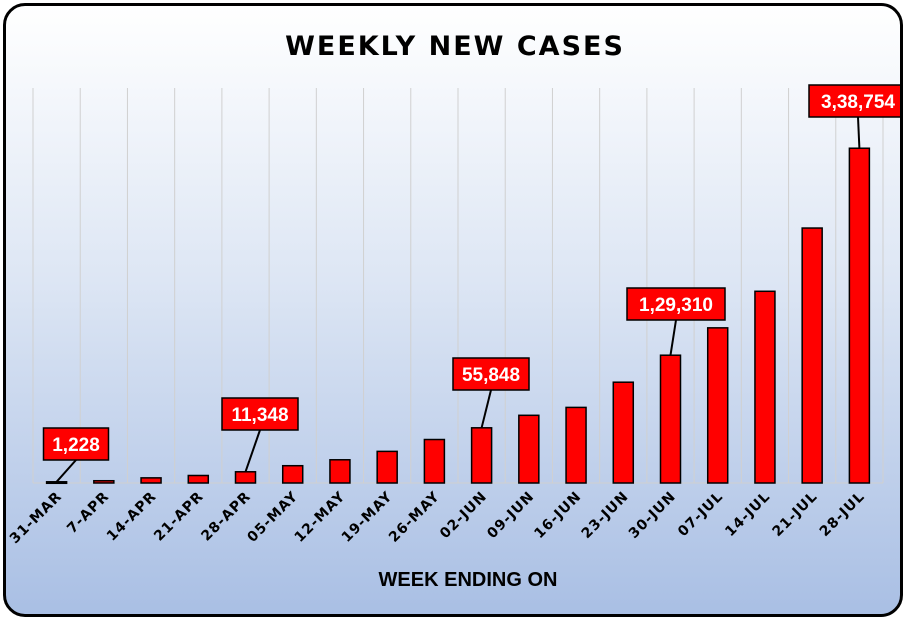  What do you see at coordinates (717, 405) in the screenshot?
I see `bar-07-jul` at bounding box center [717, 405].